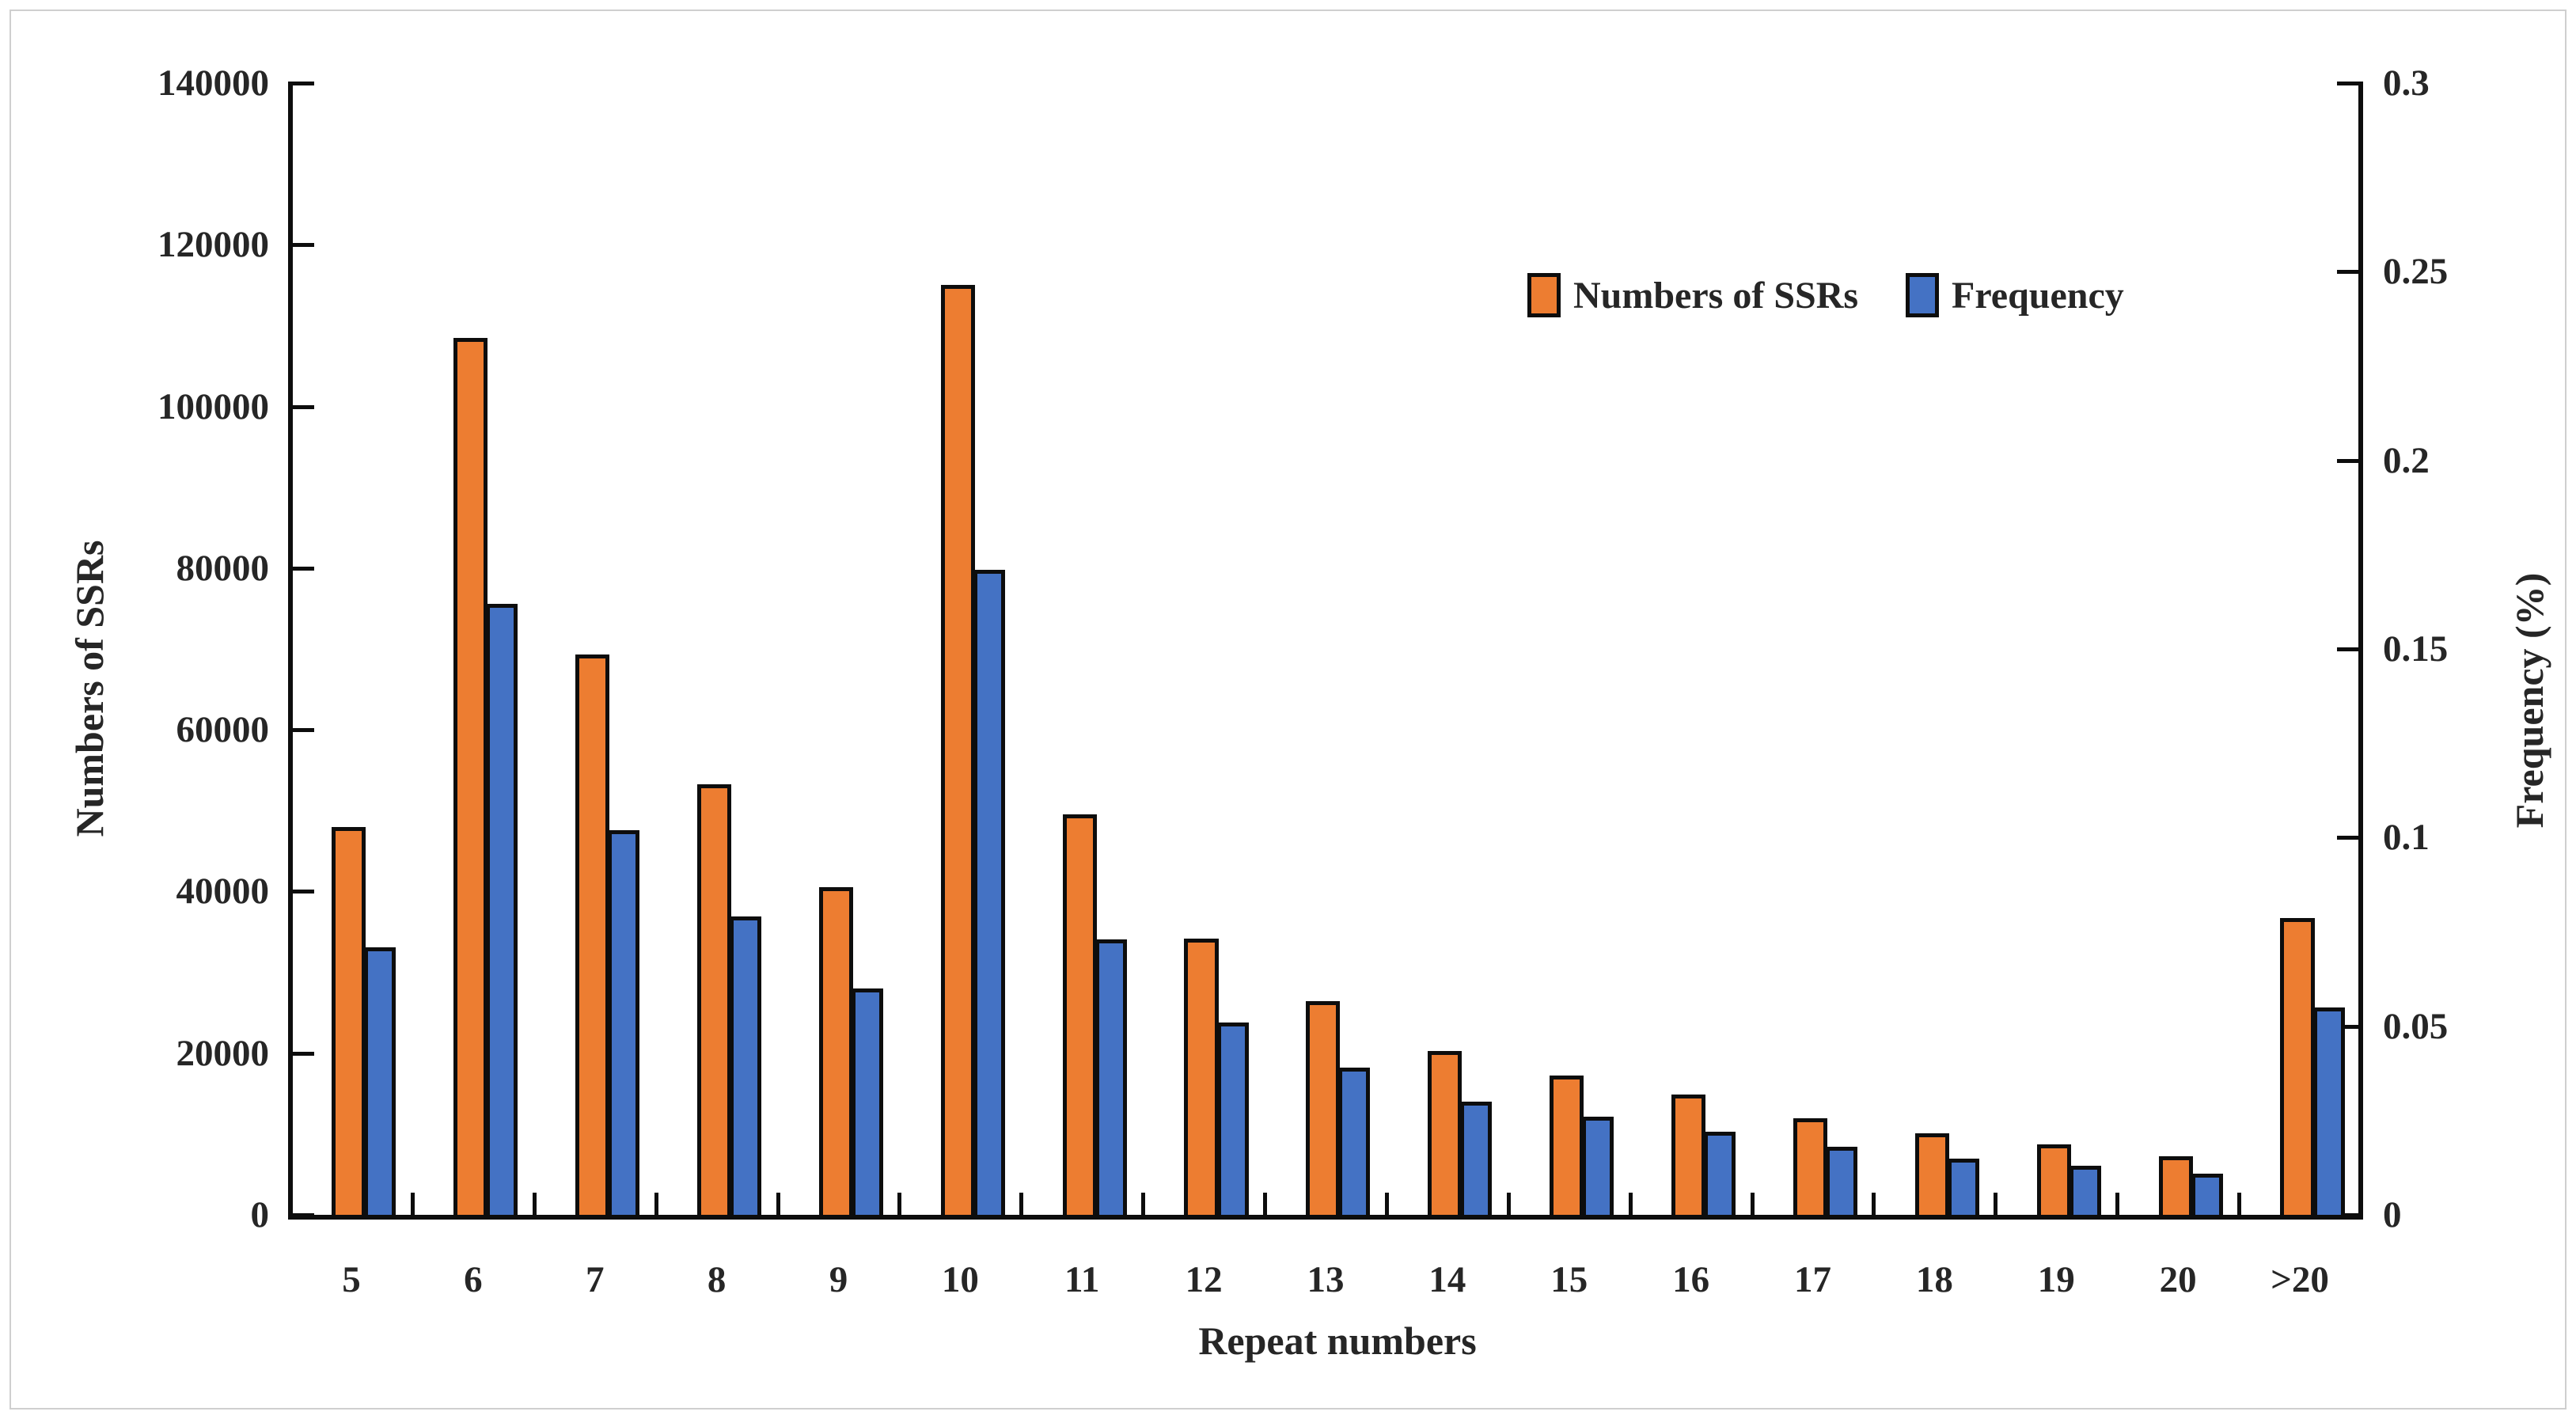 This screenshot has width=2576, height=1419. What do you see at coordinates (1447, 1279) in the screenshot?
I see `x-axis-tick-label: 14` at bounding box center [1447, 1279].